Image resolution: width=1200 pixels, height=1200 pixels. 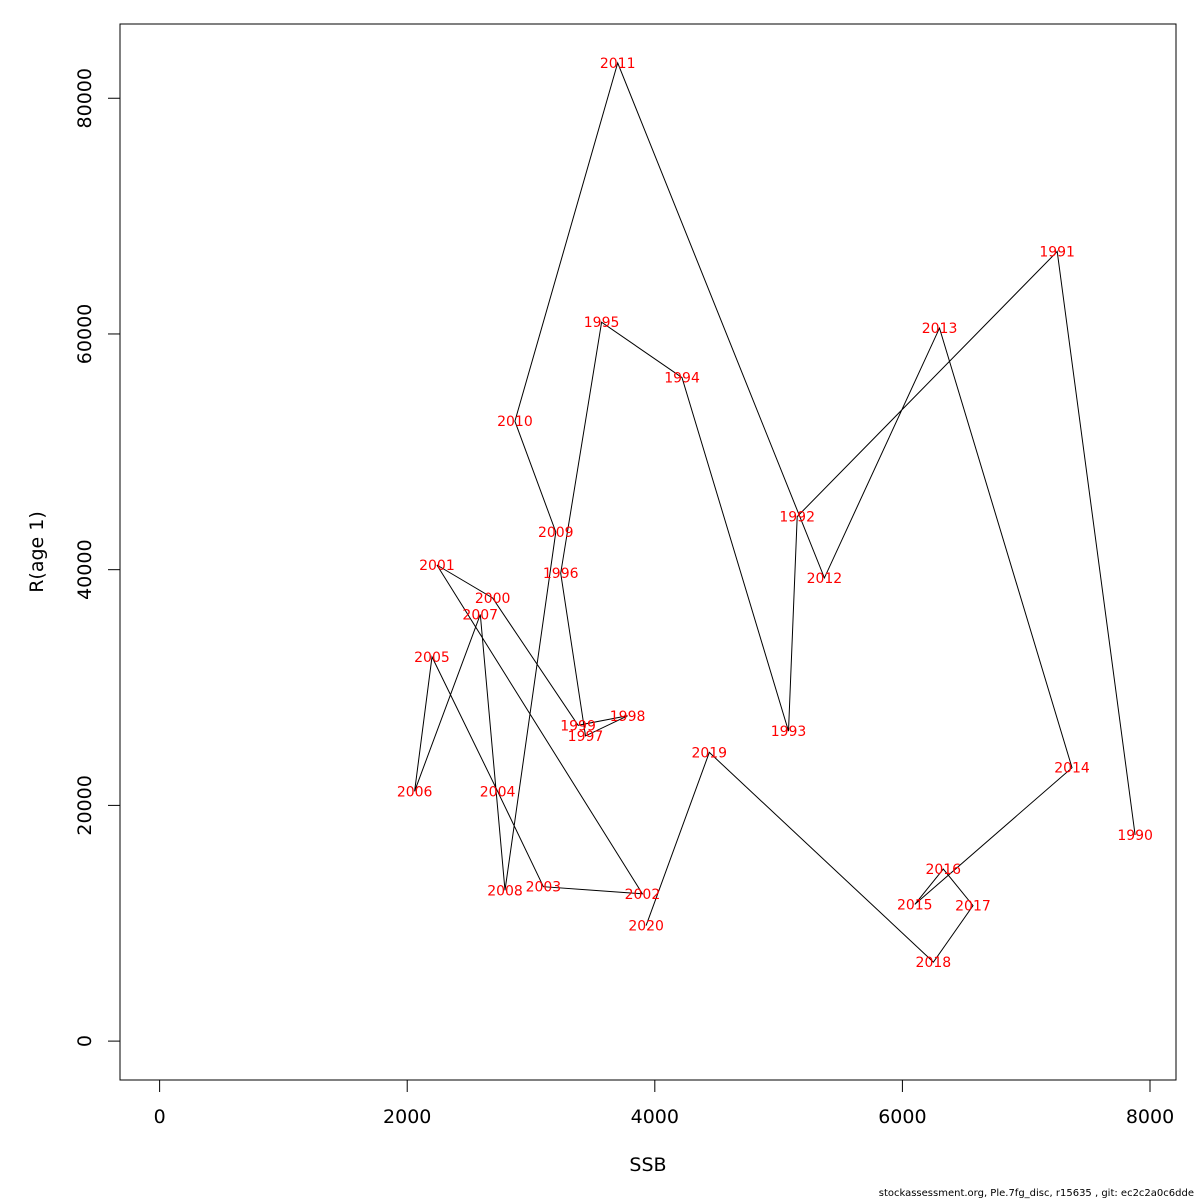 I want to click on year-label: 2008, so click(x=505, y=891).